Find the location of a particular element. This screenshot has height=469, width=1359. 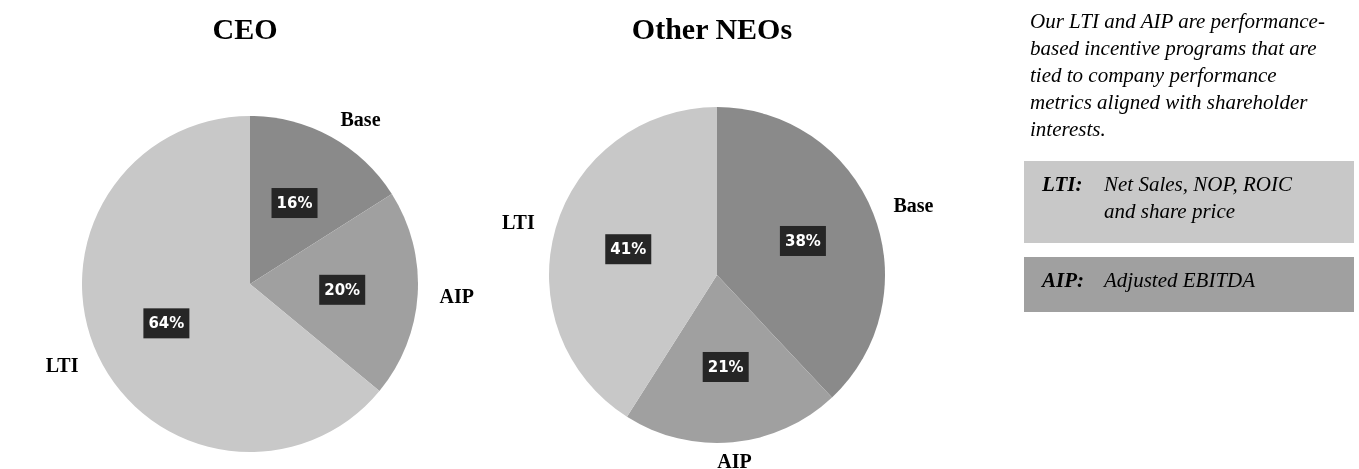

data-label: 41% is located at coordinates (628, 249).